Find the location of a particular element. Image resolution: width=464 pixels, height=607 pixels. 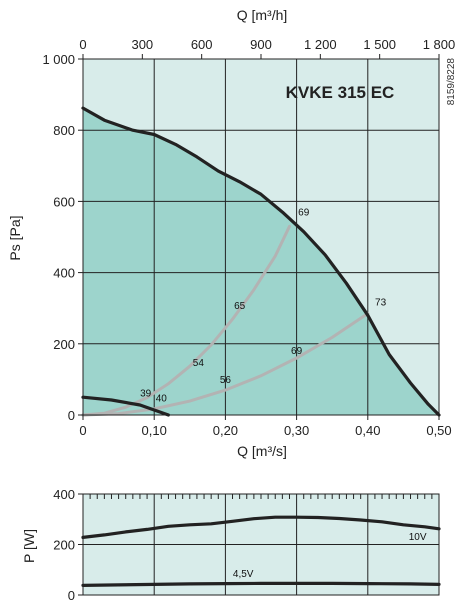

x-tick-label-4: 0,40 is located at coordinates (367, 430).